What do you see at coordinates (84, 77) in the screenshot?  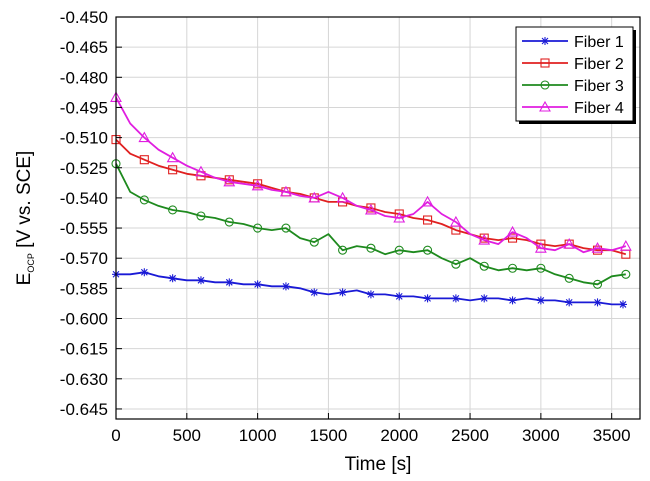 I see `y-tick-label: -0.480` at bounding box center [84, 77].